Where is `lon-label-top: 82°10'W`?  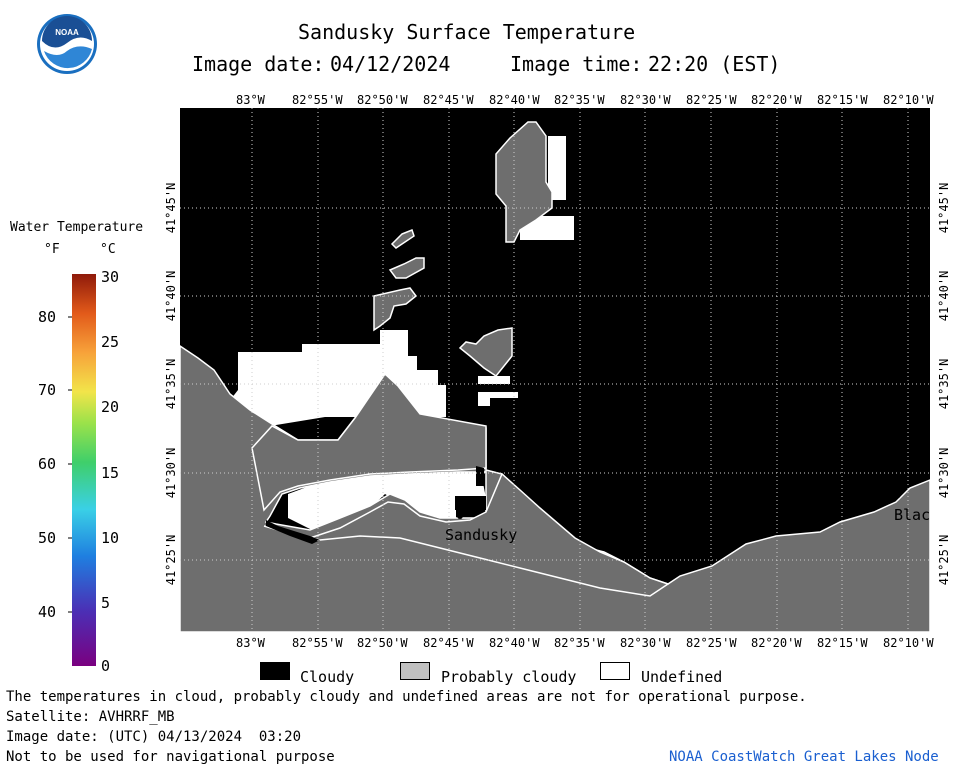
lon-label-top: 82°10'W is located at coordinates (908, 100).